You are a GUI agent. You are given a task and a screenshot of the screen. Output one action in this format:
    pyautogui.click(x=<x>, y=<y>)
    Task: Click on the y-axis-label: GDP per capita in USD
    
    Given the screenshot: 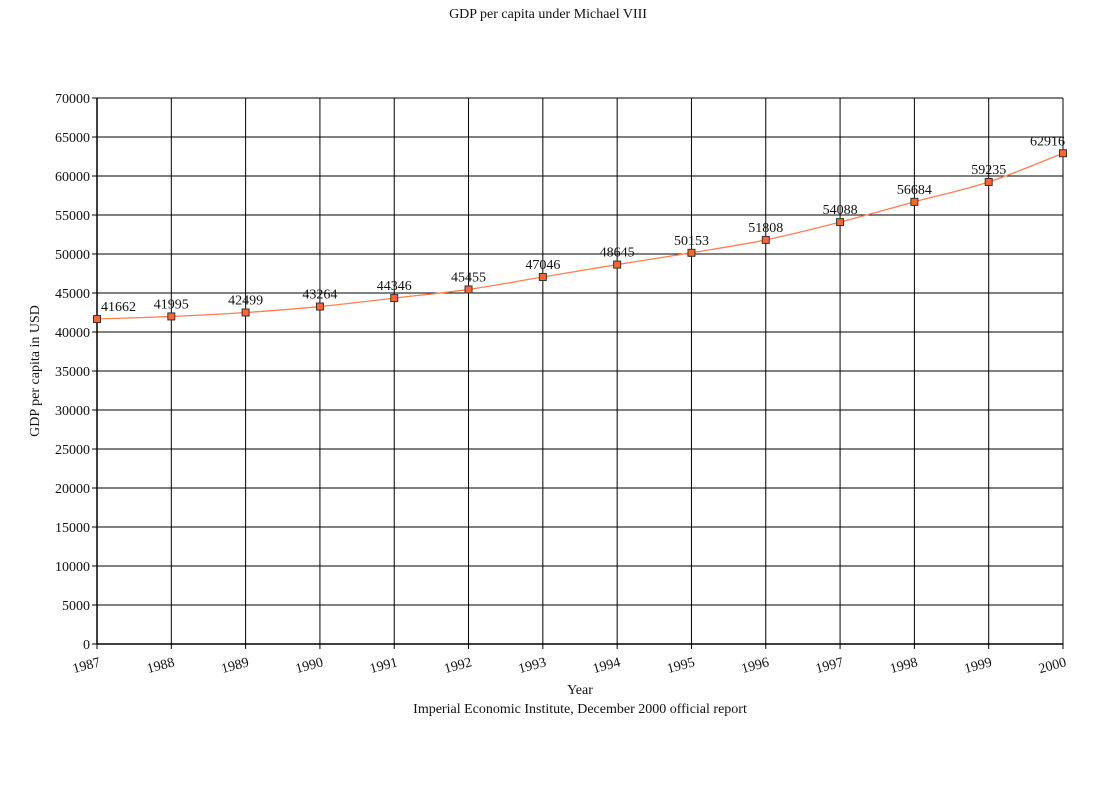 What is the action you would take?
    pyautogui.click(x=35, y=371)
    